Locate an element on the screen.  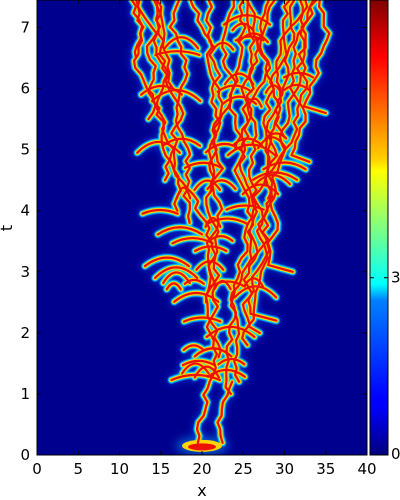
initial-pulse-core is located at coordinates (202, 447).